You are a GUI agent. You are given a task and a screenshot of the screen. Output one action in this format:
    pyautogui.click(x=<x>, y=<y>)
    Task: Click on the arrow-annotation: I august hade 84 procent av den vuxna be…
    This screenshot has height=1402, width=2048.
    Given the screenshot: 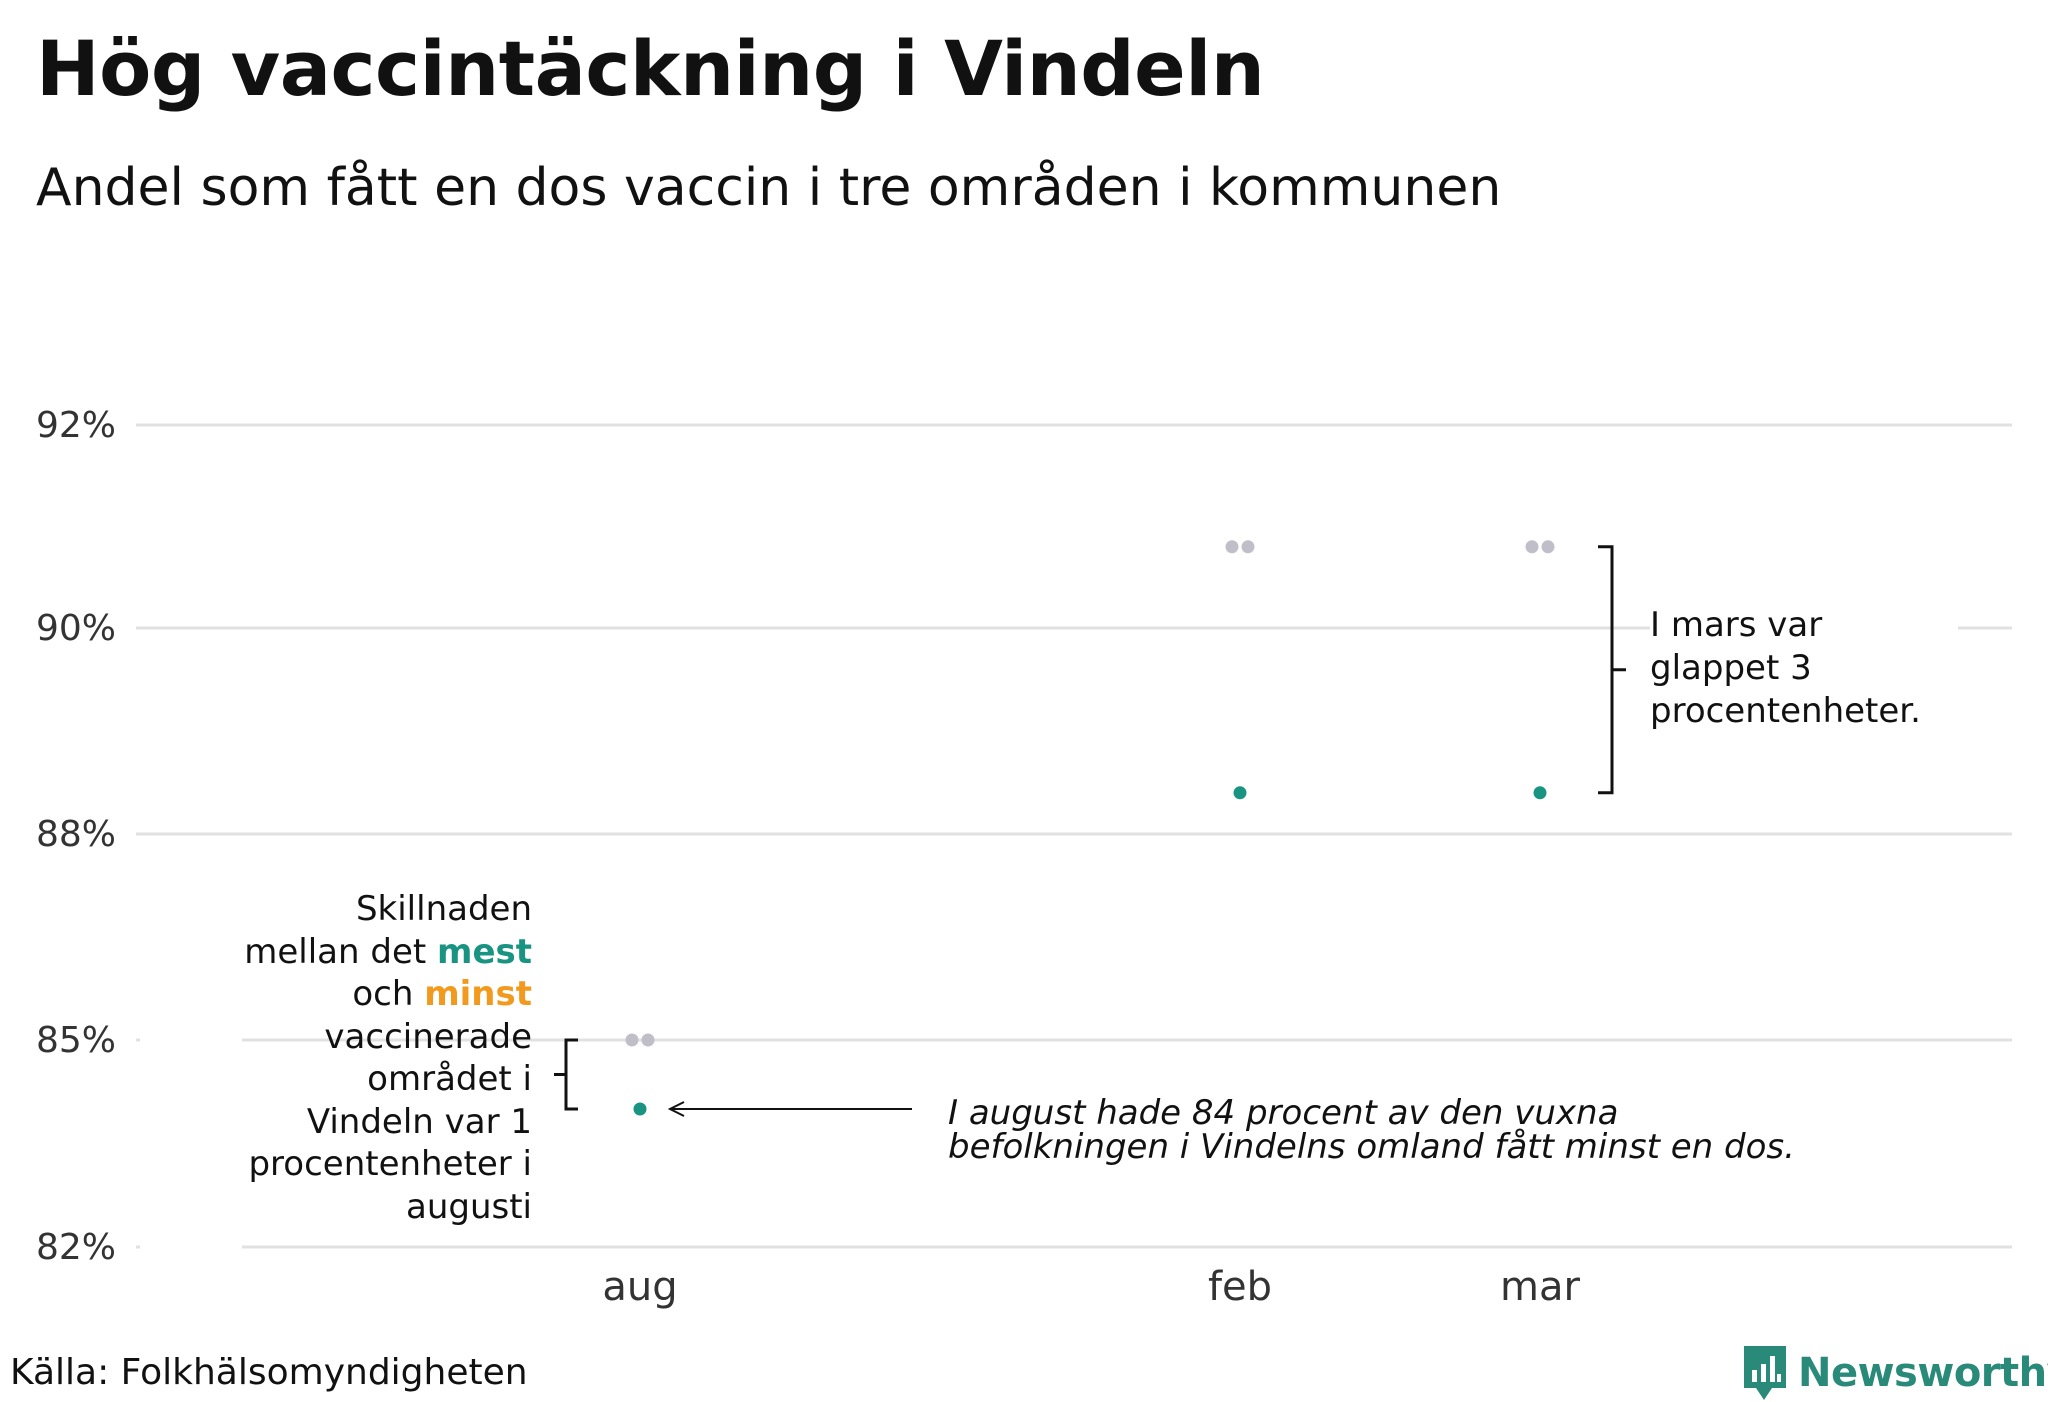 What is the action you would take?
    pyautogui.click(x=1371, y=1130)
    